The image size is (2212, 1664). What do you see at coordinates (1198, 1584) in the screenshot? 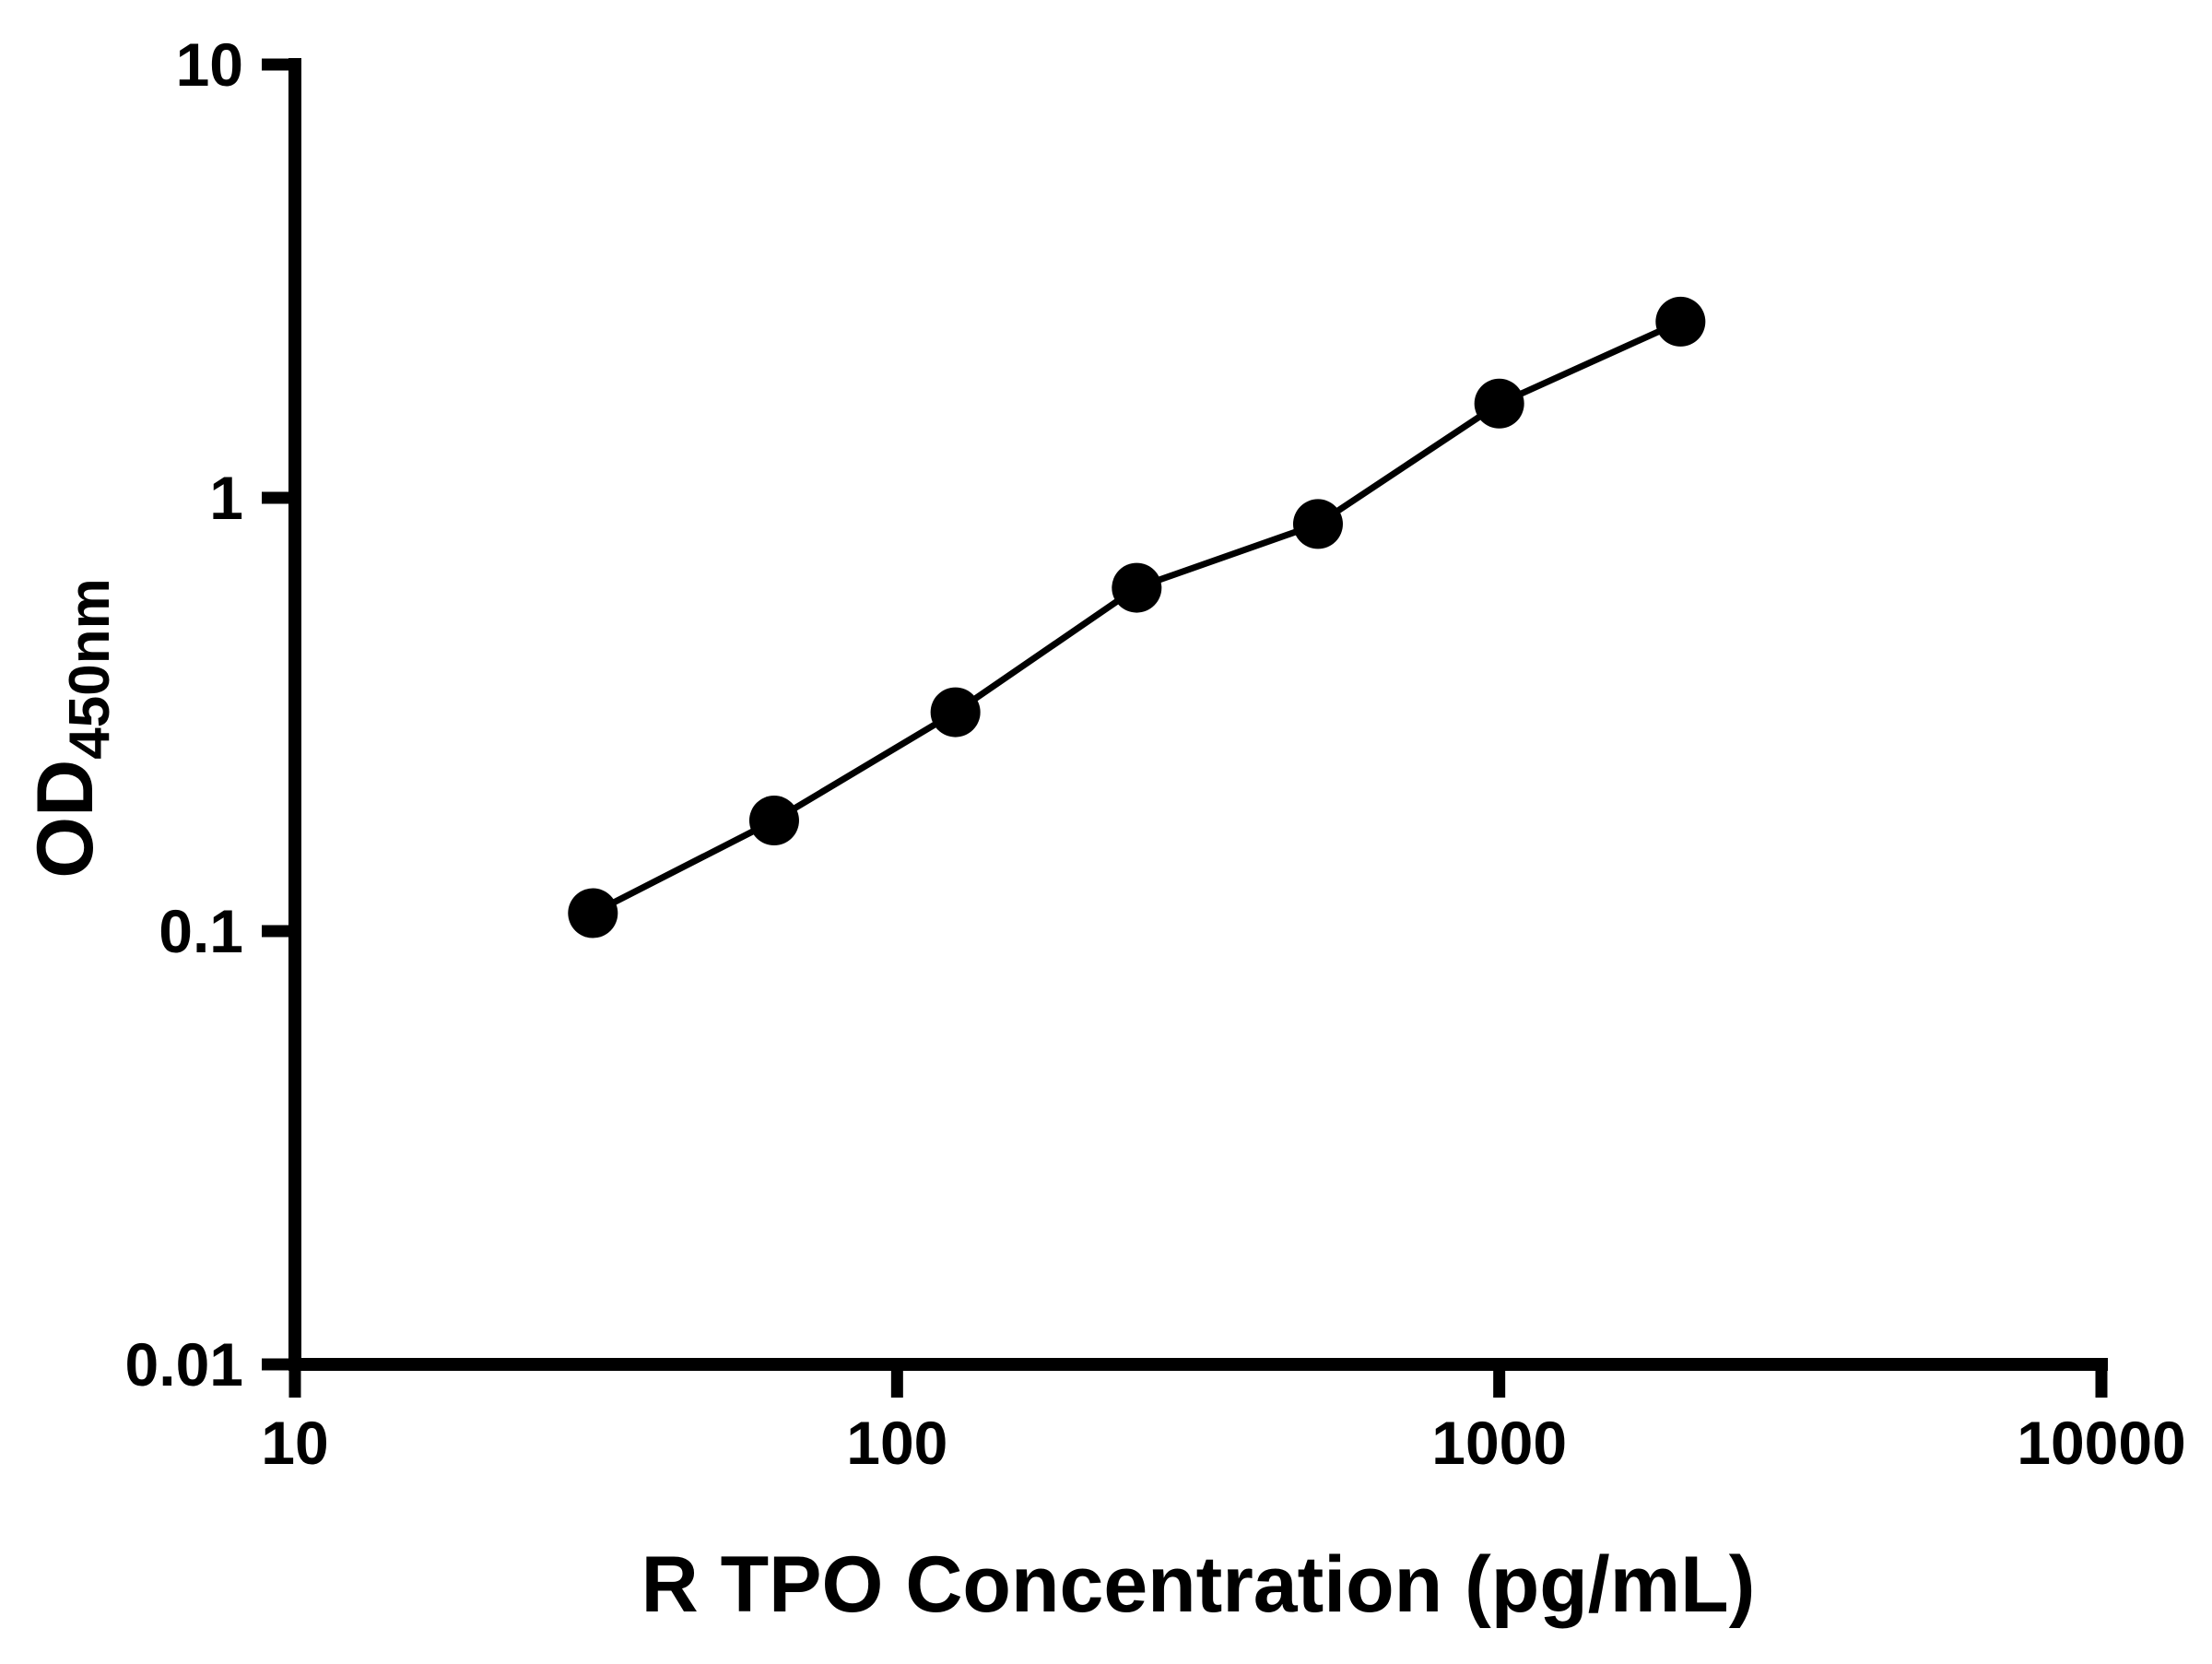
I see `x-axis-title: R TPO Concentration (pg/mL)` at bounding box center [1198, 1584].